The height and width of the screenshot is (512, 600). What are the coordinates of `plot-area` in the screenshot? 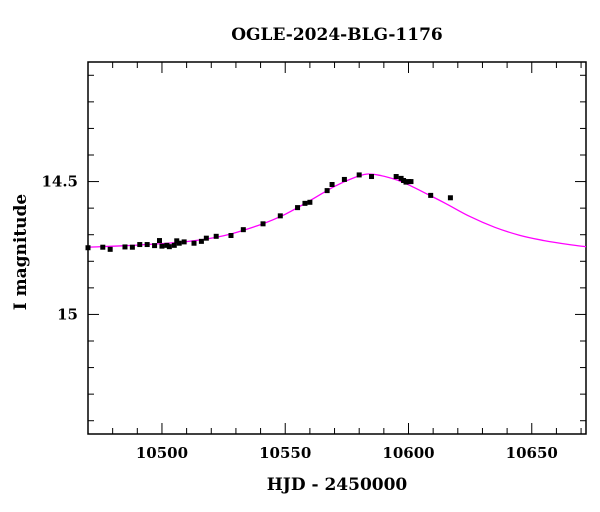 It's located at (336, 212).